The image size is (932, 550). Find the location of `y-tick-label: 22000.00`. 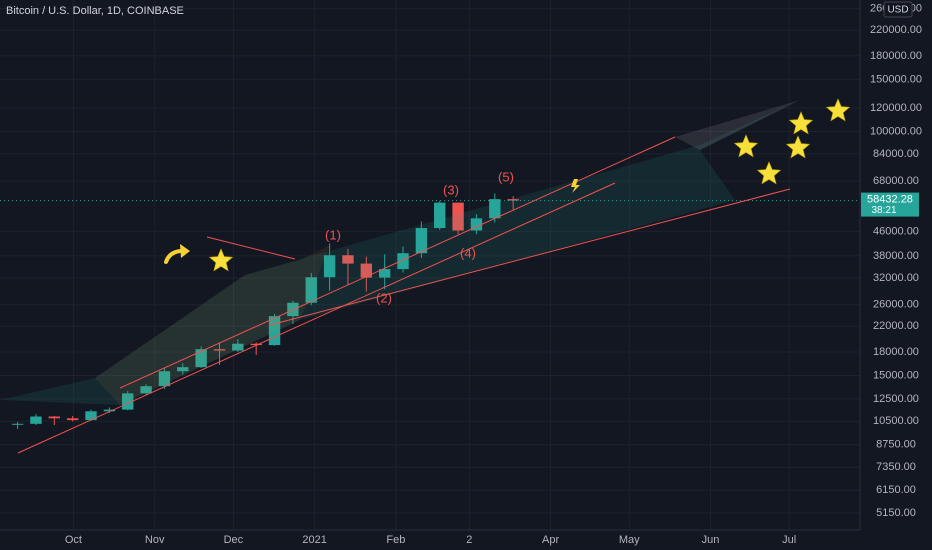

y-tick-label: 22000.00 is located at coordinates (896, 326).